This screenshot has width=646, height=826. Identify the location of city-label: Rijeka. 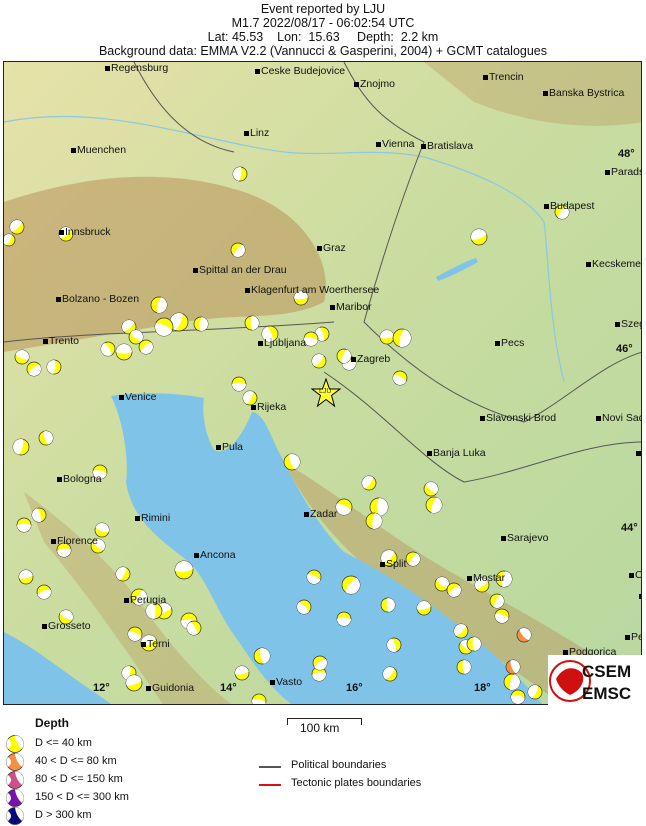
(268, 407).